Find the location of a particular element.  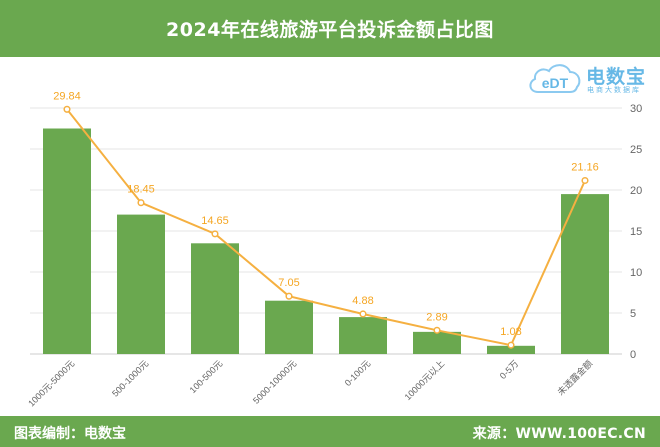

logo-cloud-text: eDT is located at coordinates (555, 83).